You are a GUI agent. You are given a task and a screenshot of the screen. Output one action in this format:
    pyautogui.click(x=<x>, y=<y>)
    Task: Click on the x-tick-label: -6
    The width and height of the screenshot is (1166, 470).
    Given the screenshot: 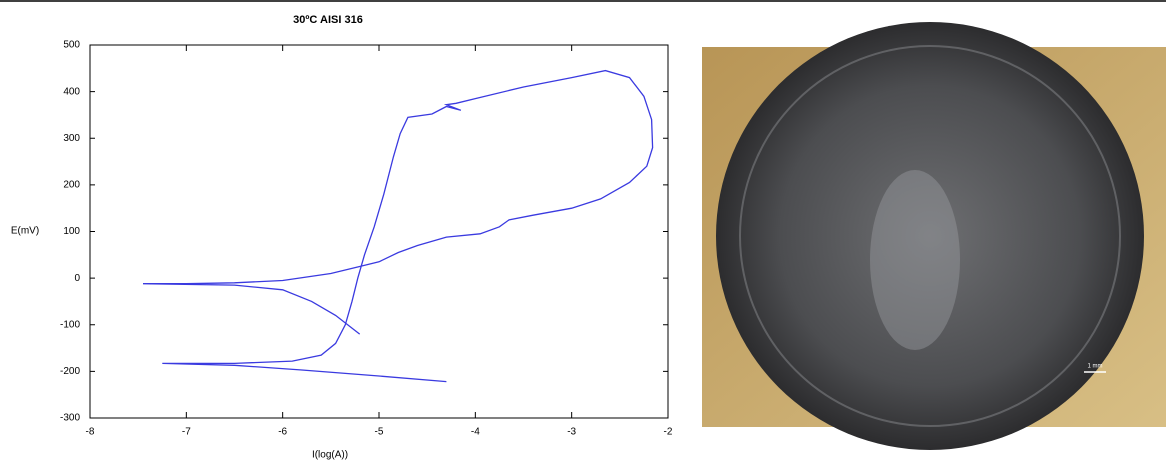 What is the action you would take?
    pyautogui.click(x=282, y=432)
    